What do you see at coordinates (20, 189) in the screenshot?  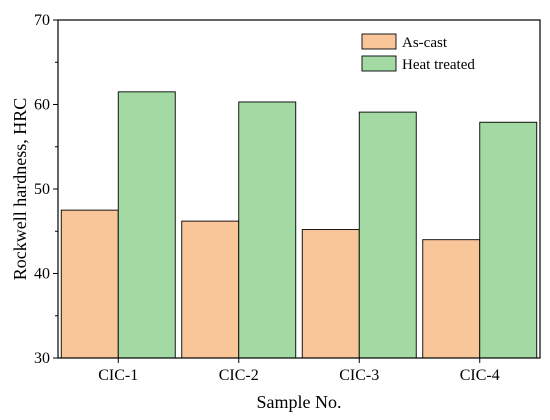 I see `y-axis-title: Rockwell hardness, HRC` at bounding box center [20, 189].